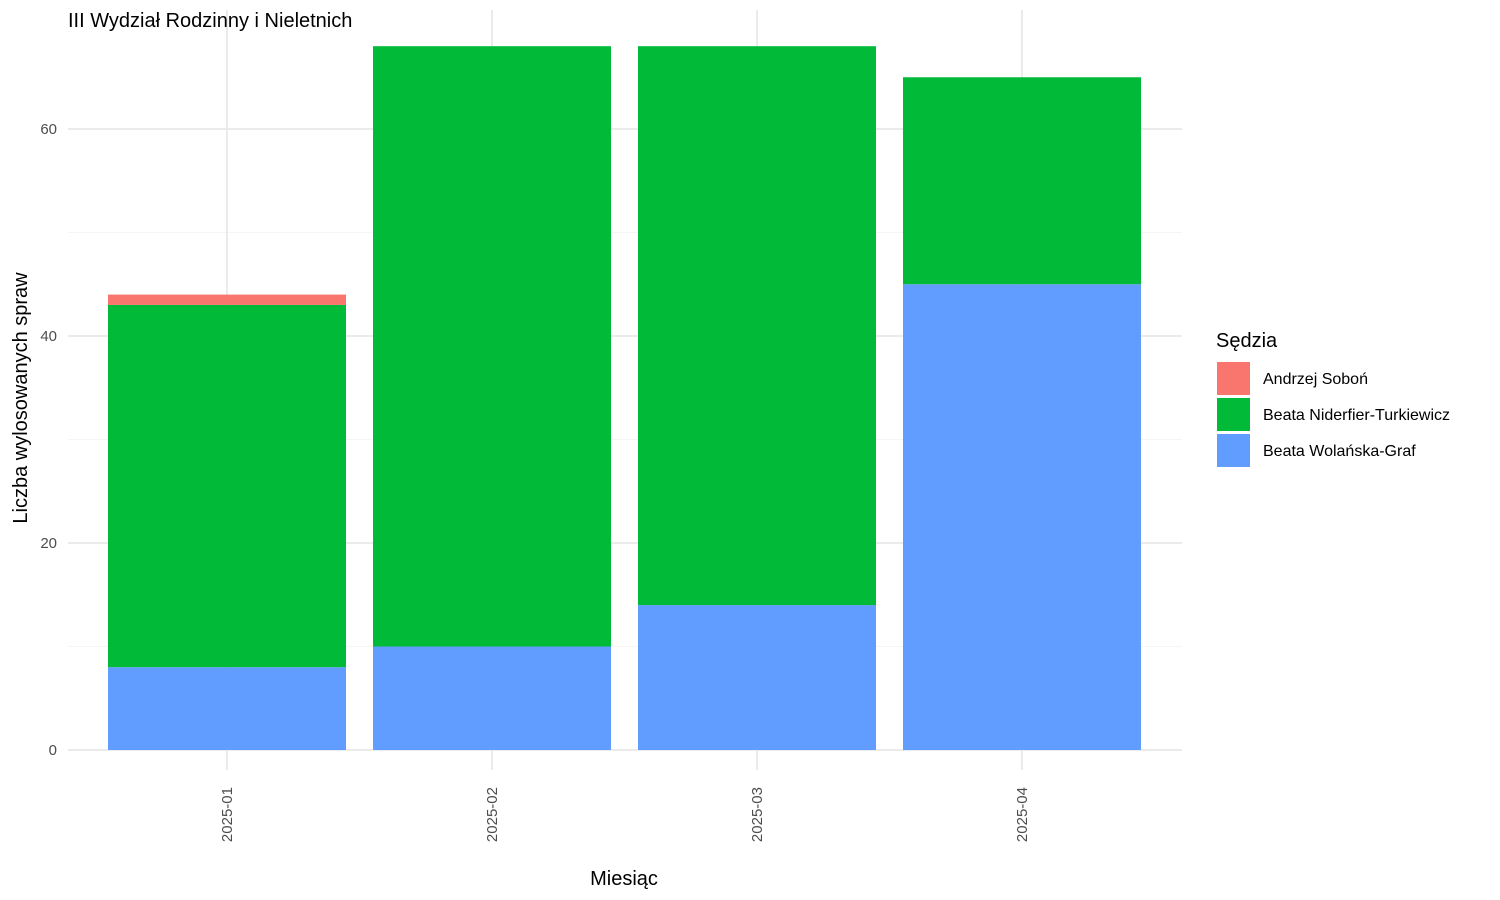  What do you see at coordinates (757, 326) in the screenshot?
I see `bar-segment-2025-03-s1` at bounding box center [757, 326].